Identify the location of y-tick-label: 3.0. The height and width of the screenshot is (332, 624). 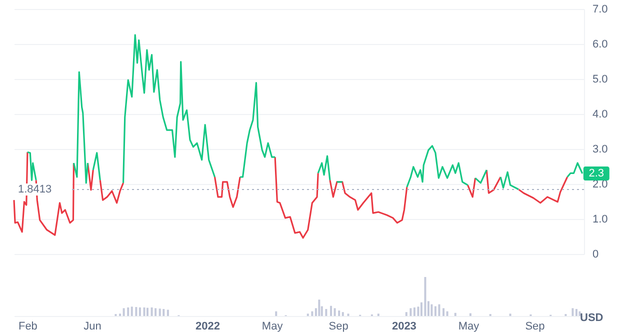
(600, 150).